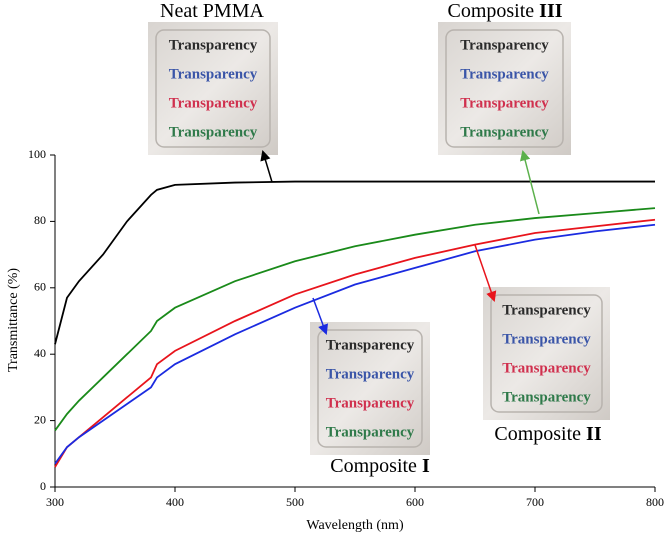 The height and width of the screenshot is (541, 666). I want to click on inset-label: Composite III, so click(504, 11).